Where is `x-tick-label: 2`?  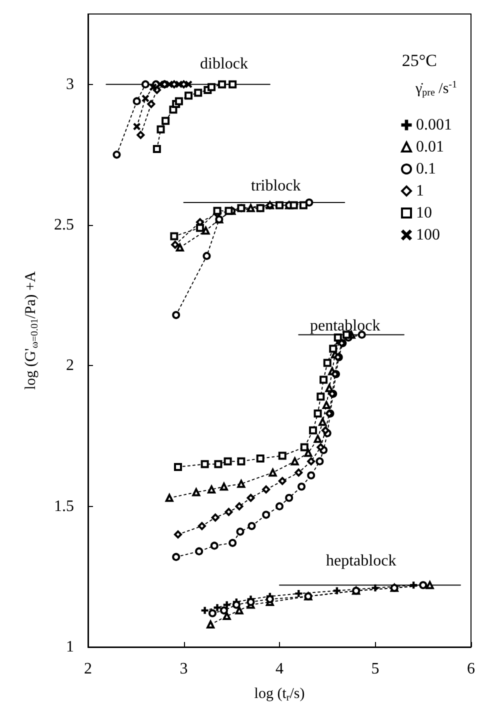 x-tick-label: 2 is located at coordinates (88, 669).